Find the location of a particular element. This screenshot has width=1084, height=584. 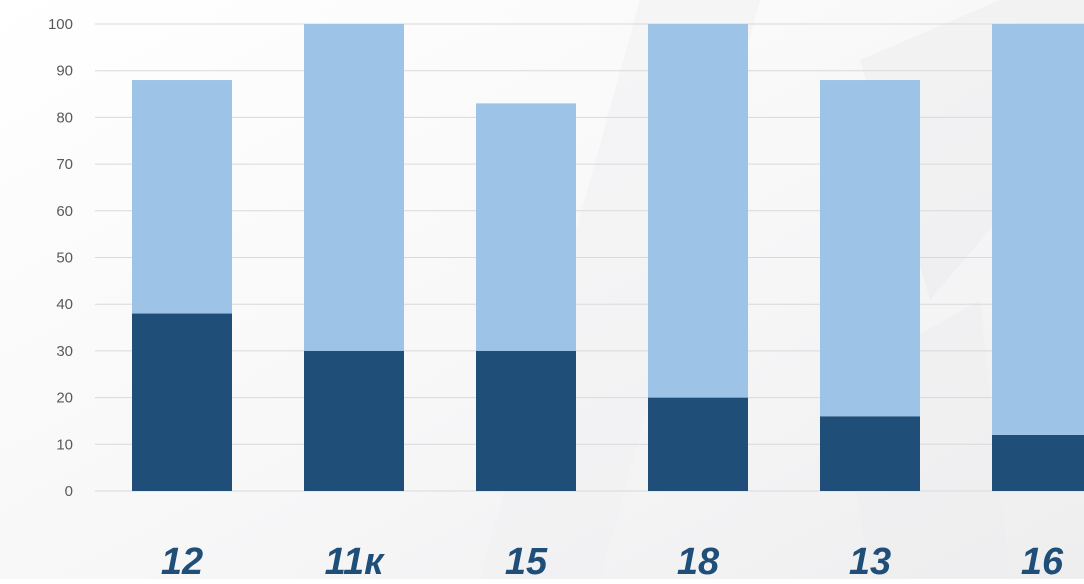

y-tick-label: 30 is located at coordinates (64, 351).